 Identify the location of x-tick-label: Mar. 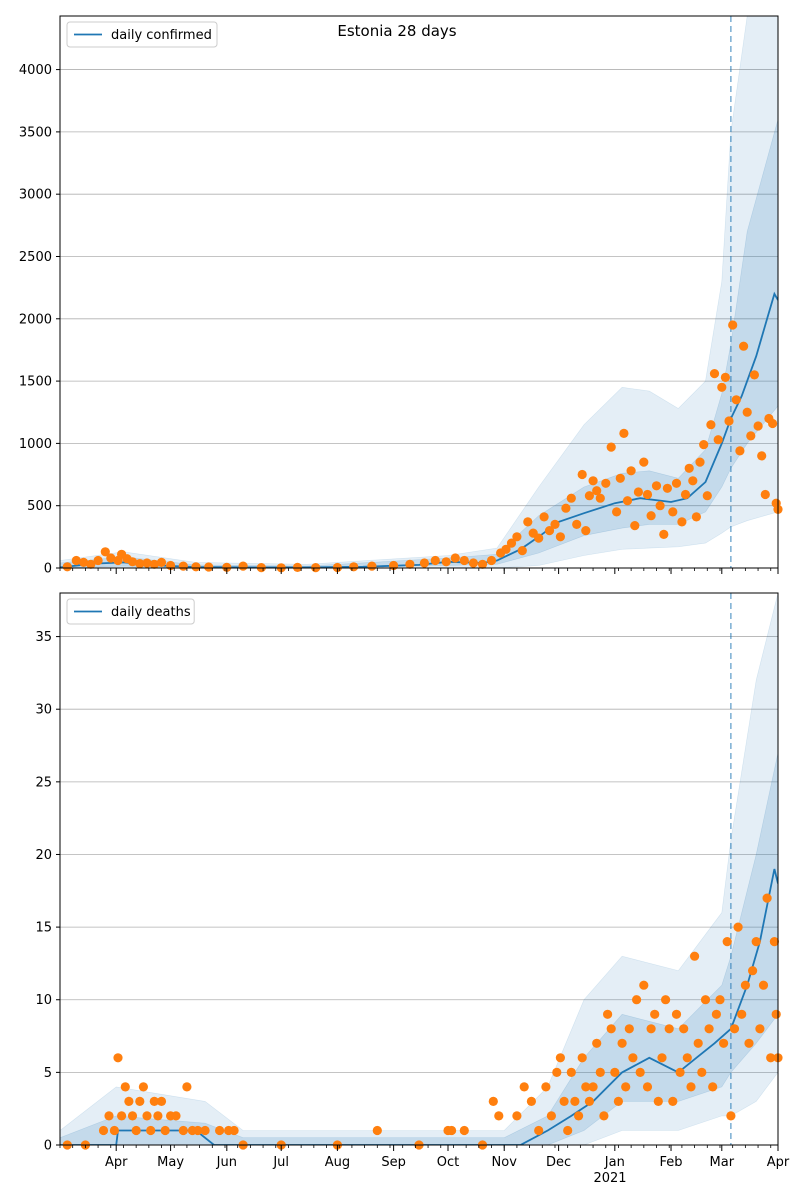
(722, 1162).